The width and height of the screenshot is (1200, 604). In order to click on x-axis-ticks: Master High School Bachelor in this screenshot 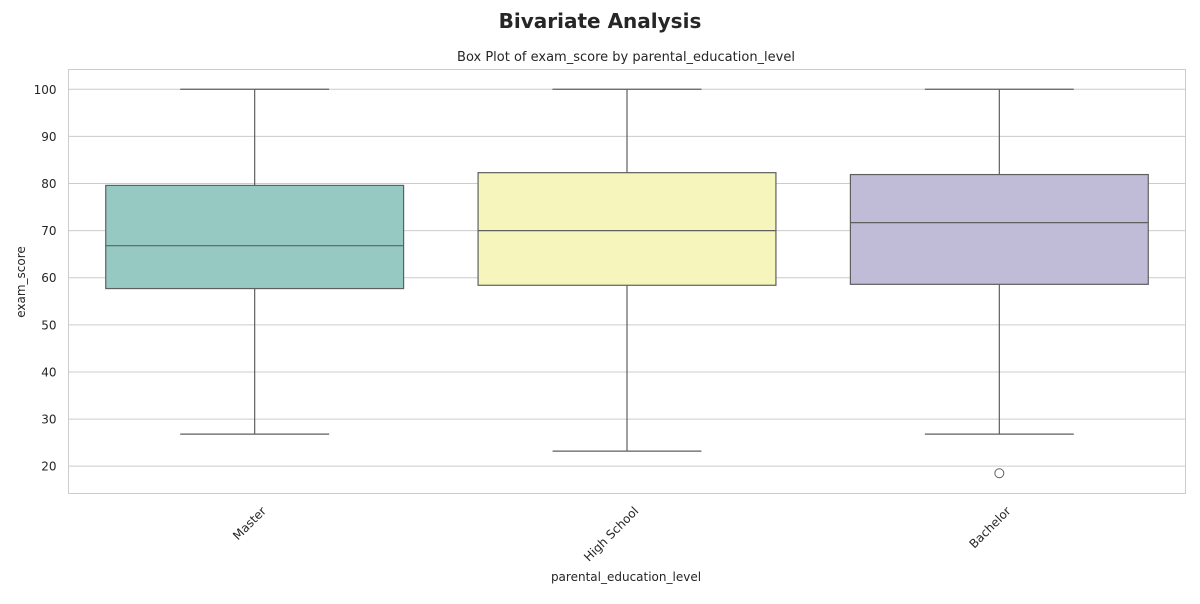, I will do `click(622, 534)`.